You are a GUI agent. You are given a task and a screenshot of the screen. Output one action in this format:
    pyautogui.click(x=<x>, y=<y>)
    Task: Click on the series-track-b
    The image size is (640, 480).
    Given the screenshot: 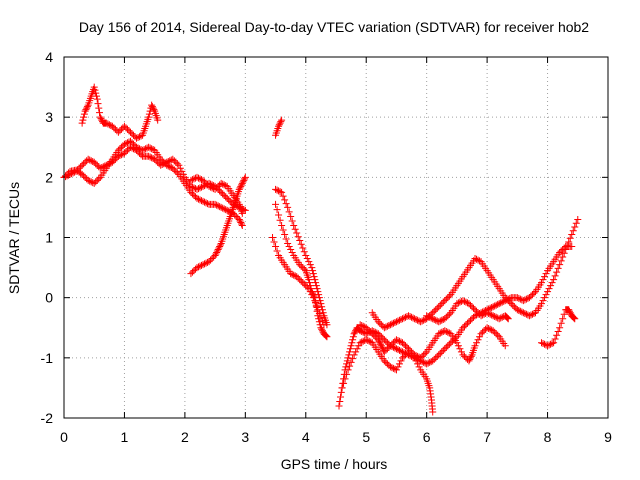 What is the action you would take?
    pyautogui.click(x=153, y=183)
    